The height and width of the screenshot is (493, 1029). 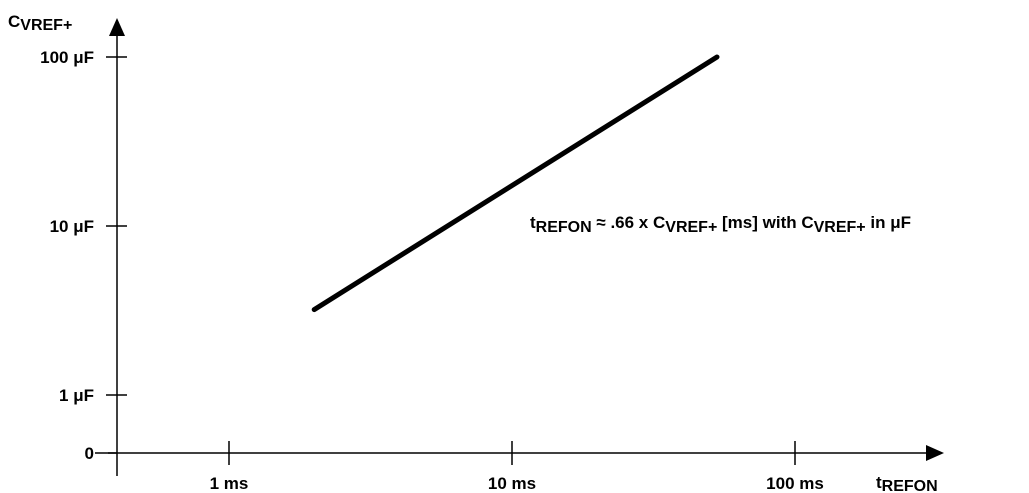 I want to click on y-axis-arrow, so click(x=117, y=27).